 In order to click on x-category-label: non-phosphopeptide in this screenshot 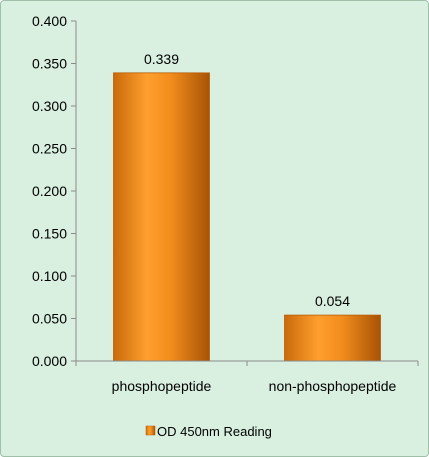, I will do `click(333, 386)`.